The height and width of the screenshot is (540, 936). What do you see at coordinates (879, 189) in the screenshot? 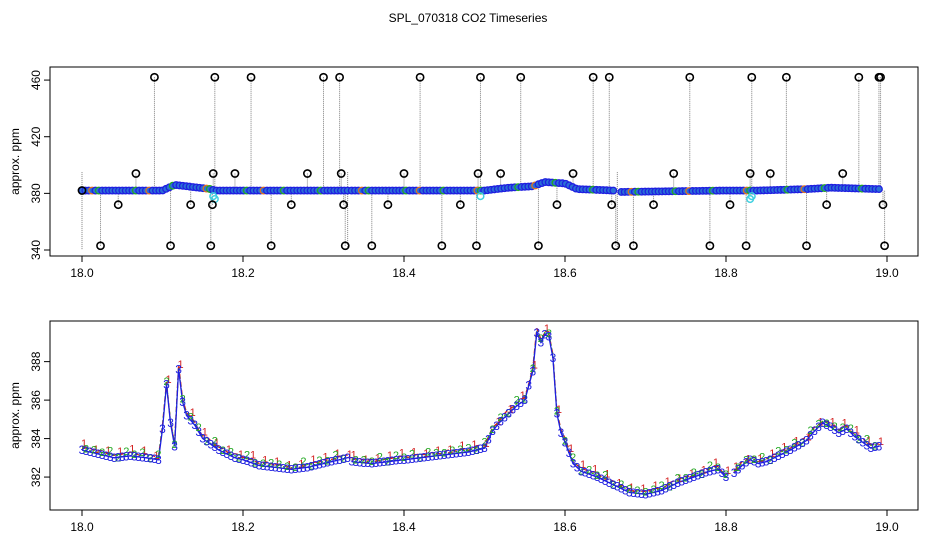
I see `baseline-point` at bounding box center [879, 189].